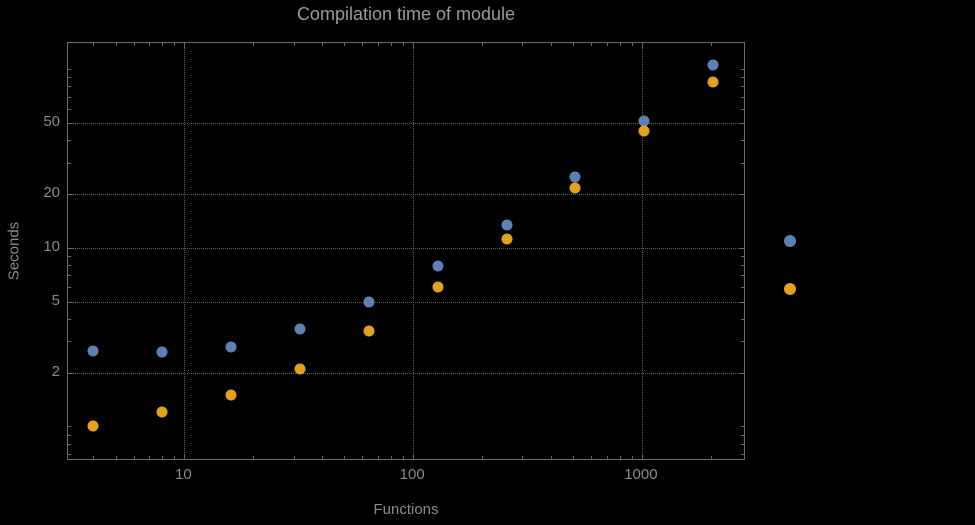 Image resolution: width=975 pixels, height=525 pixels. Describe the element at coordinates (790, 241) in the screenshot. I see `legend-marker` at that location.